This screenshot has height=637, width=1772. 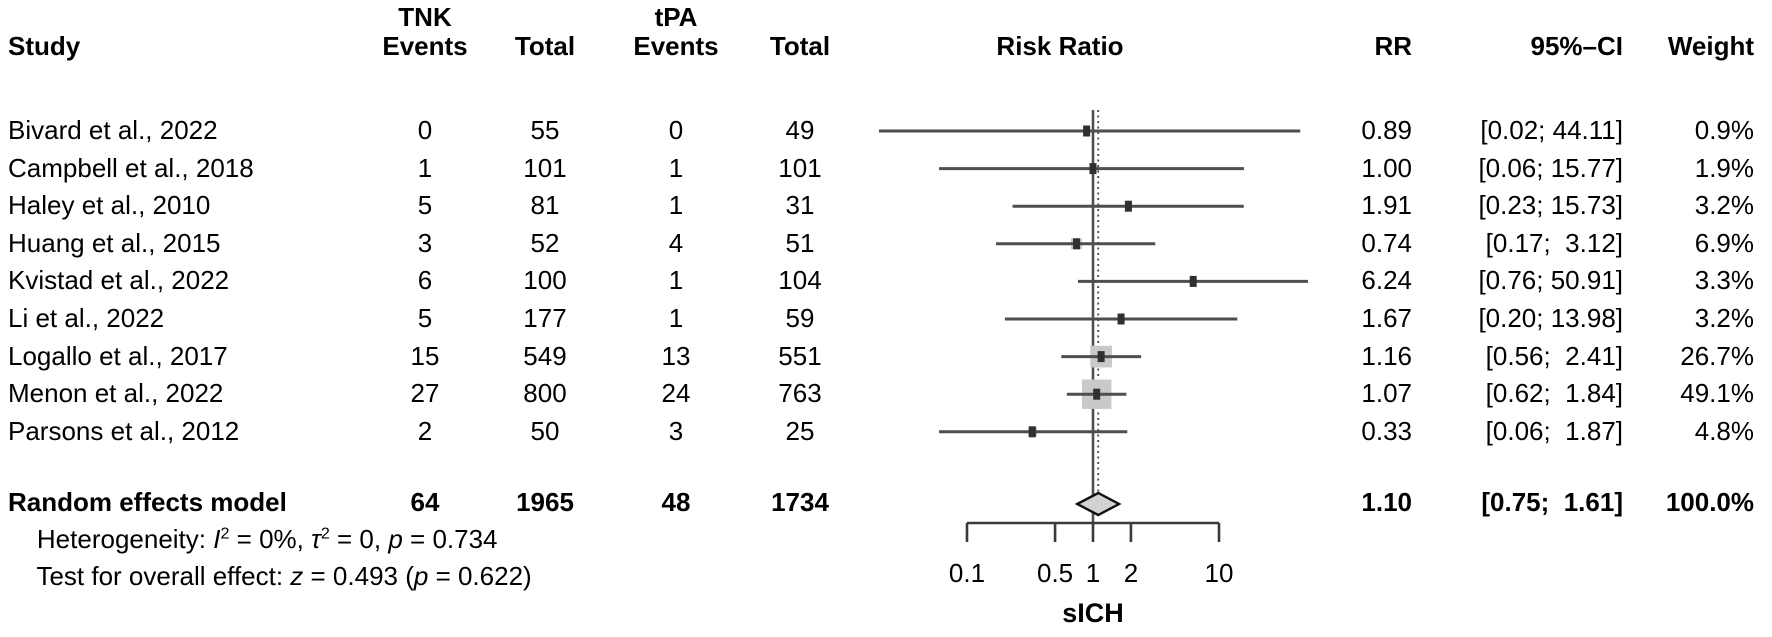 I want to click on summary-tnk-total: 1965, so click(x=545, y=502).